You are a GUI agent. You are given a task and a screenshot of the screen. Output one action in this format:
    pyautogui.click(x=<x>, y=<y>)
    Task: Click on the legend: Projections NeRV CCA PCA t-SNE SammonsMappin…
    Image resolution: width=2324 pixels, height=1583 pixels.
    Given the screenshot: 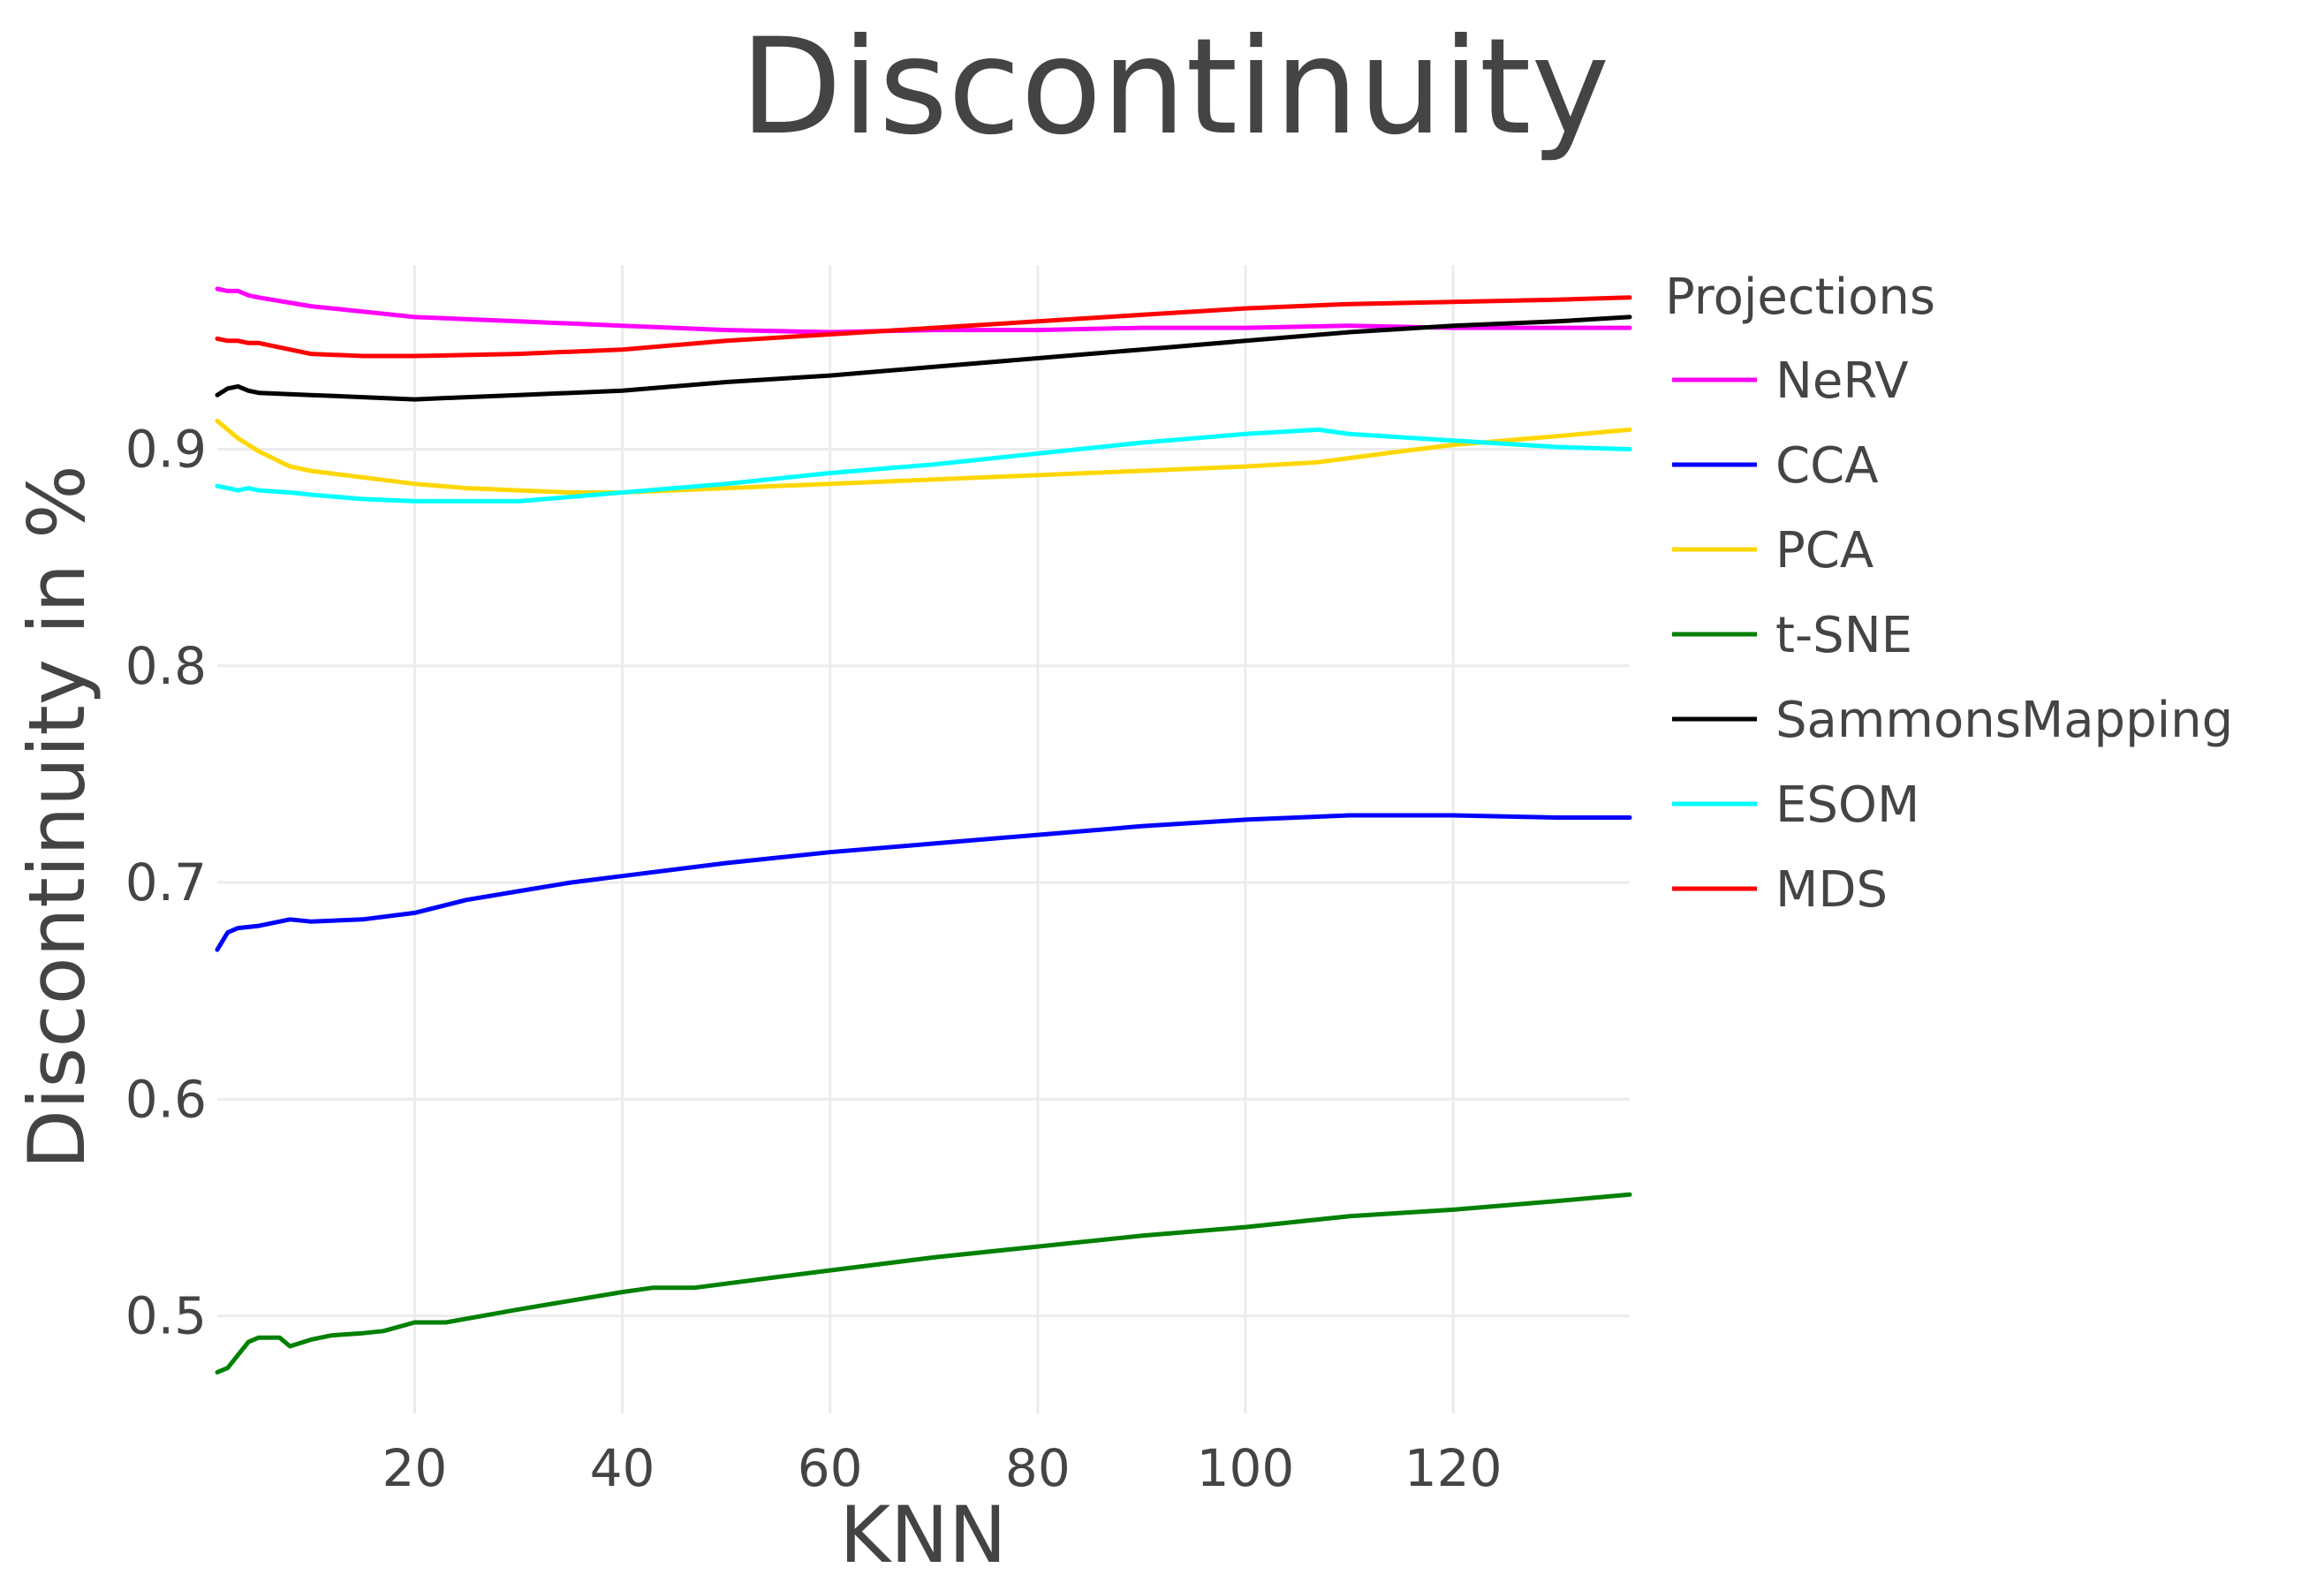 What is the action you would take?
    pyautogui.click(x=1949, y=594)
    